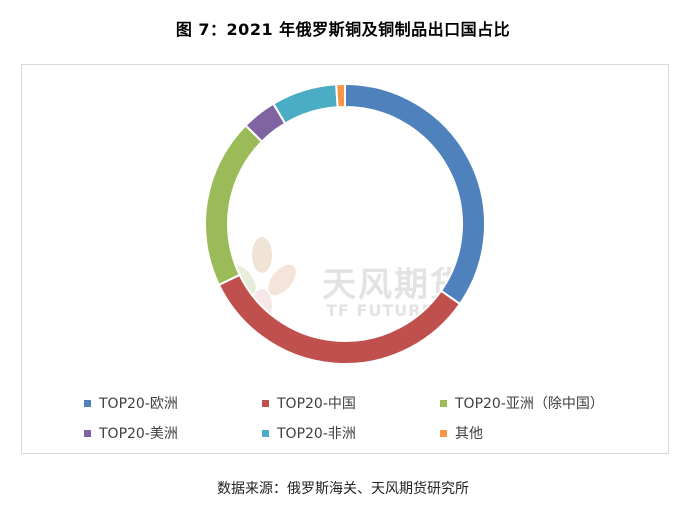 The height and width of the screenshot is (516, 686). Describe the element at coordinates (343, 489) in the screenshot. I see `source-note: 数据来源：俄罗斯海关、天风期货研究所` at that location.